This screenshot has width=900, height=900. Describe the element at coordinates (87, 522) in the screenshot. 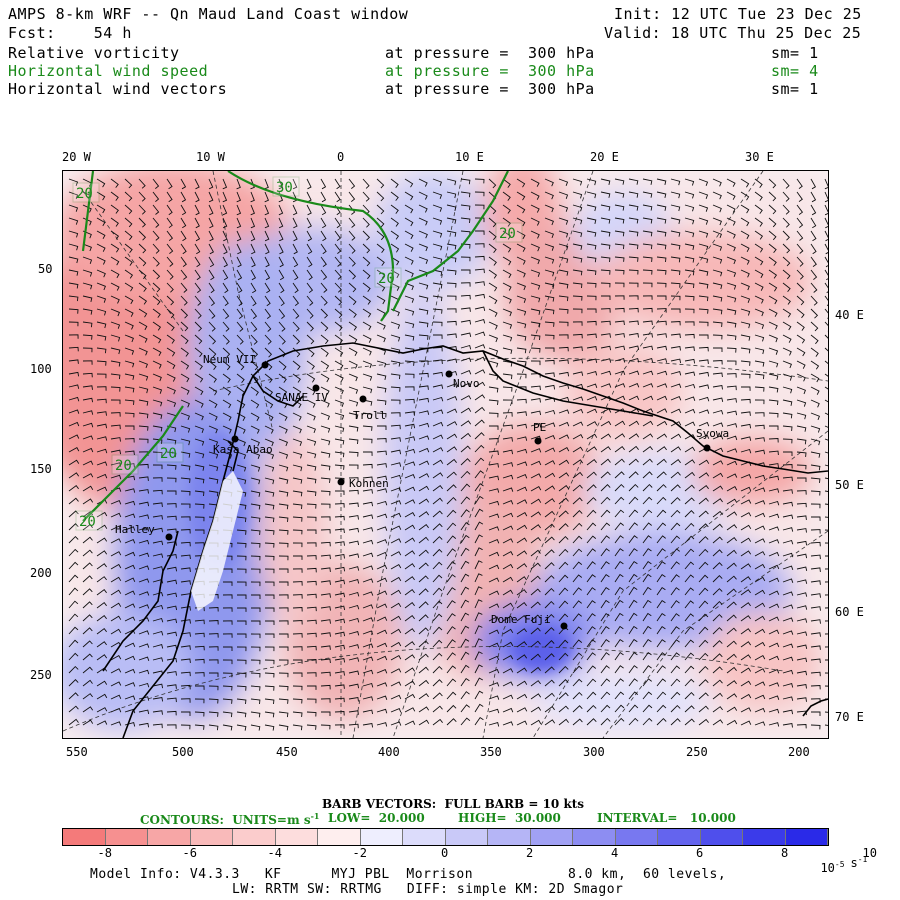

I see `contour-label-7: 20` at that location.